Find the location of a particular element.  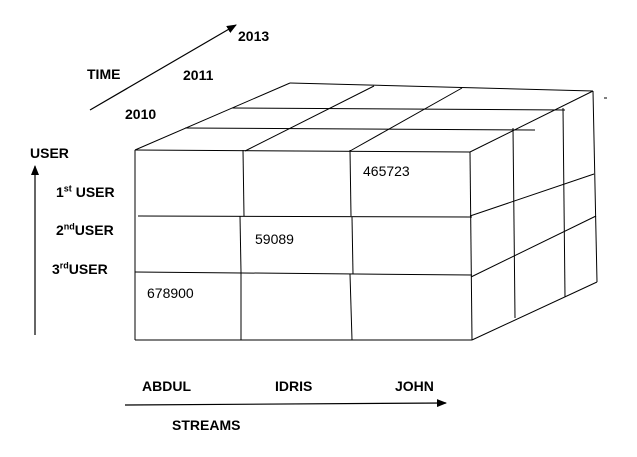

cube-right-face is located at coordinates (533, 215).